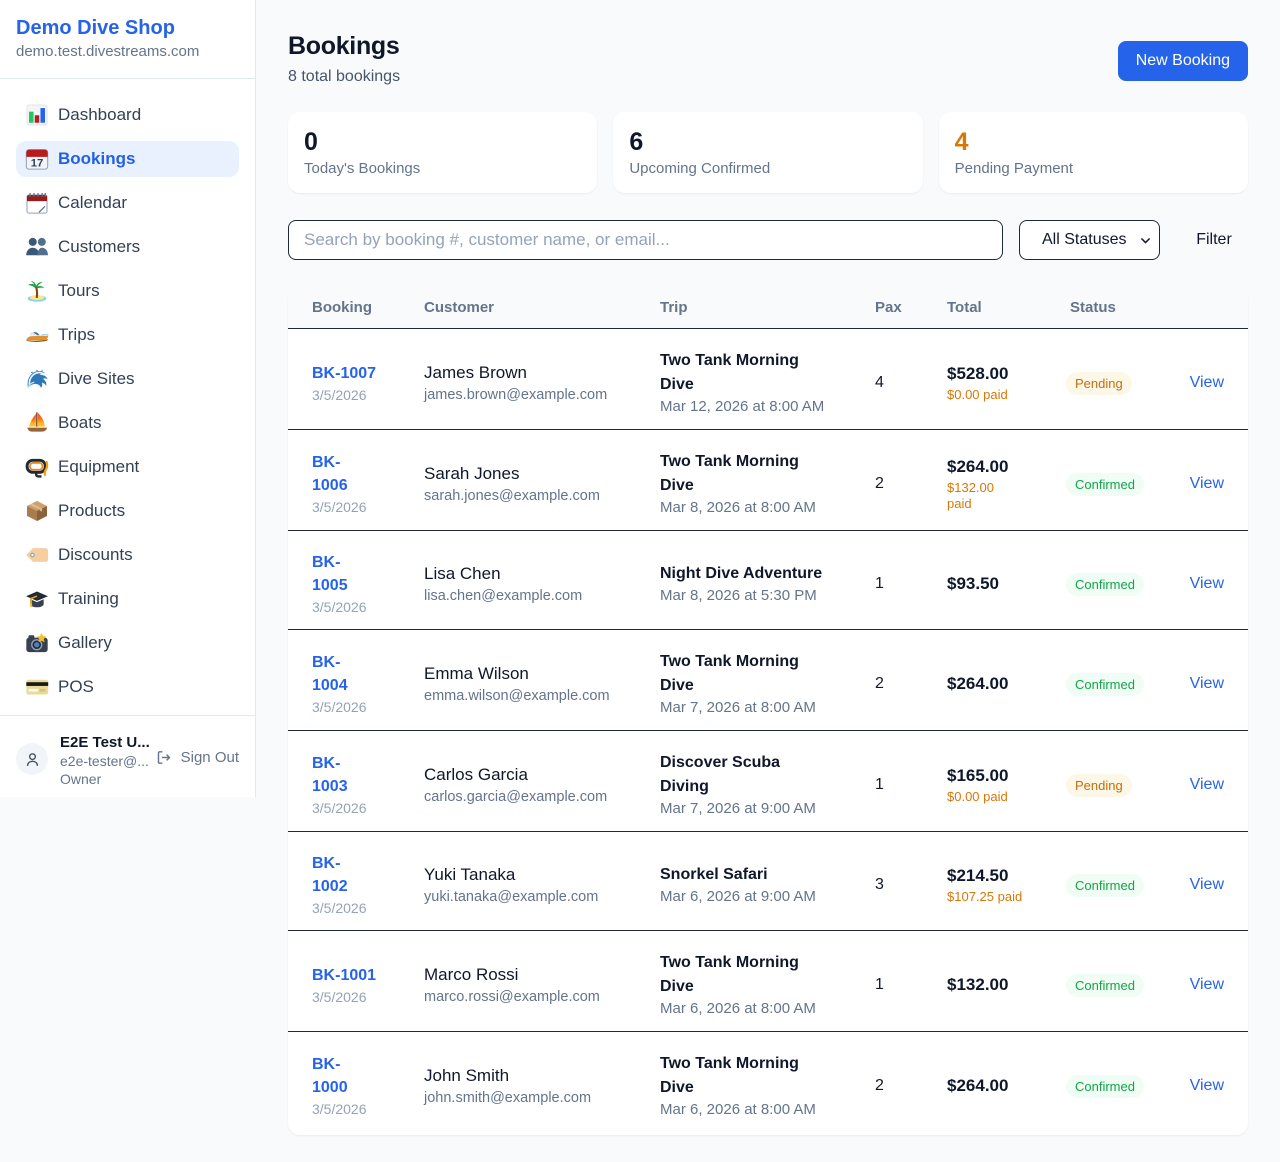  What do you see at coordinates (37, 163) in the screenshot?
I see `svg-text: 17` at bounding box center [37, 163].